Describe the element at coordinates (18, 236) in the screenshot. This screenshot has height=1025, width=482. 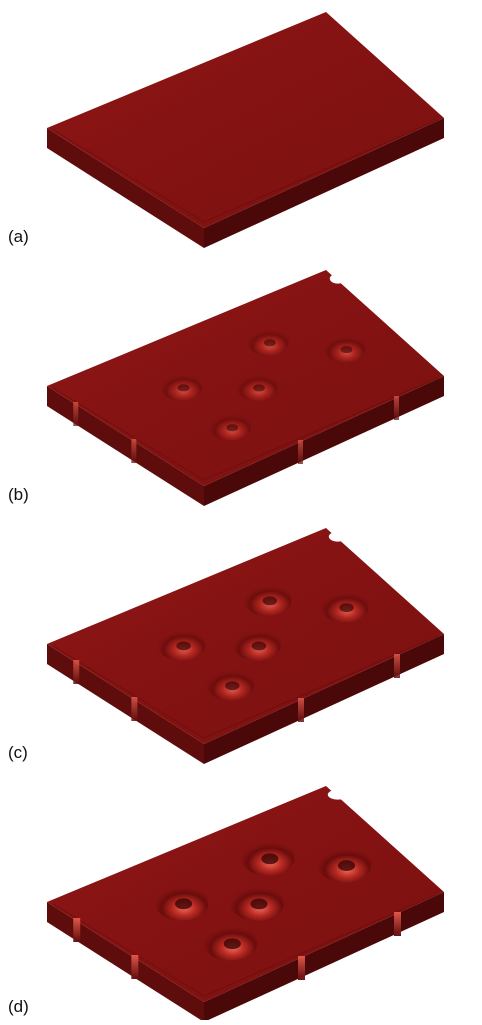
I see `panel-label-a: (a)` at that location.